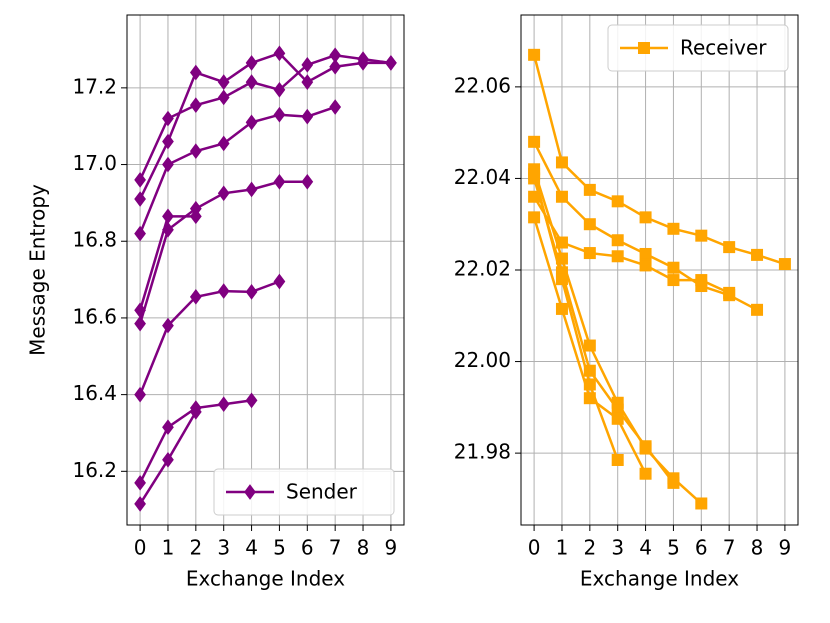 The width and height of the screenshot is (830, 623). Describe the element at coordinates (391, 548) in the screenshot. I see `x-tick-label: 9` at that location.